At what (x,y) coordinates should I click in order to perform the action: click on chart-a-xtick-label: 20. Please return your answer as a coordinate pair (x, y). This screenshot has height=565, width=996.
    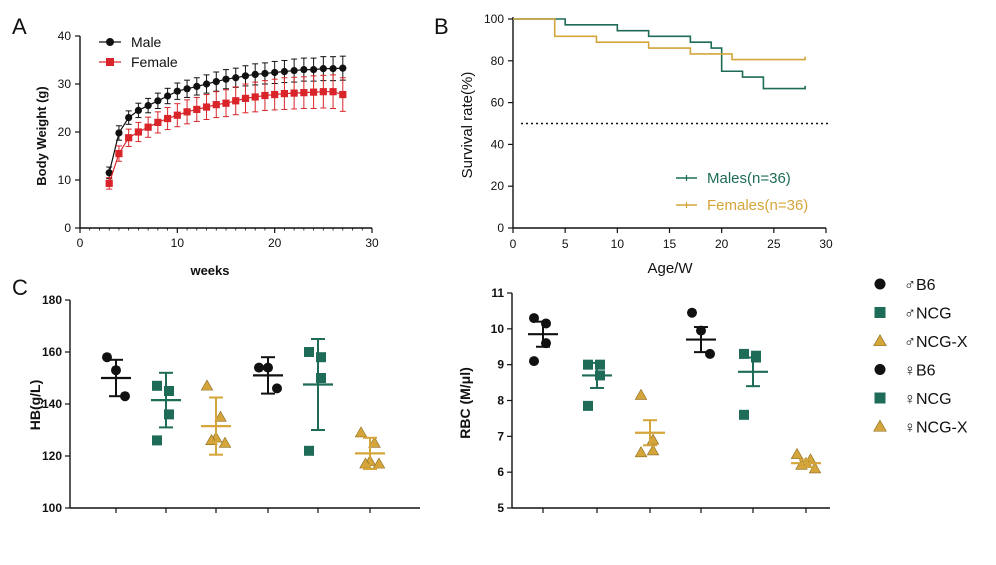
    Looking at the image, I should click on (275, 243).